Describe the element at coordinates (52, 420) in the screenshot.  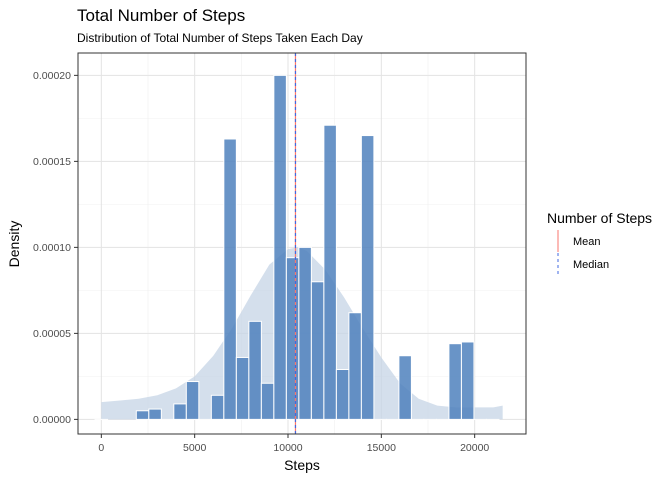
I see `y-tick-label: 0.00000` at that location.